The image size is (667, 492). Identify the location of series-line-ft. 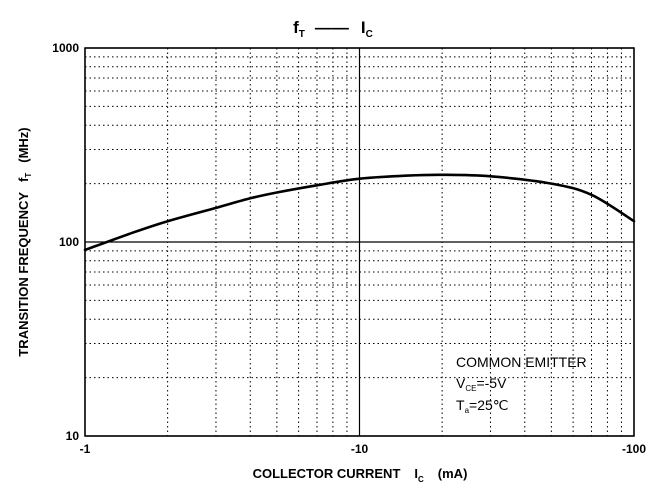
(359, 212).